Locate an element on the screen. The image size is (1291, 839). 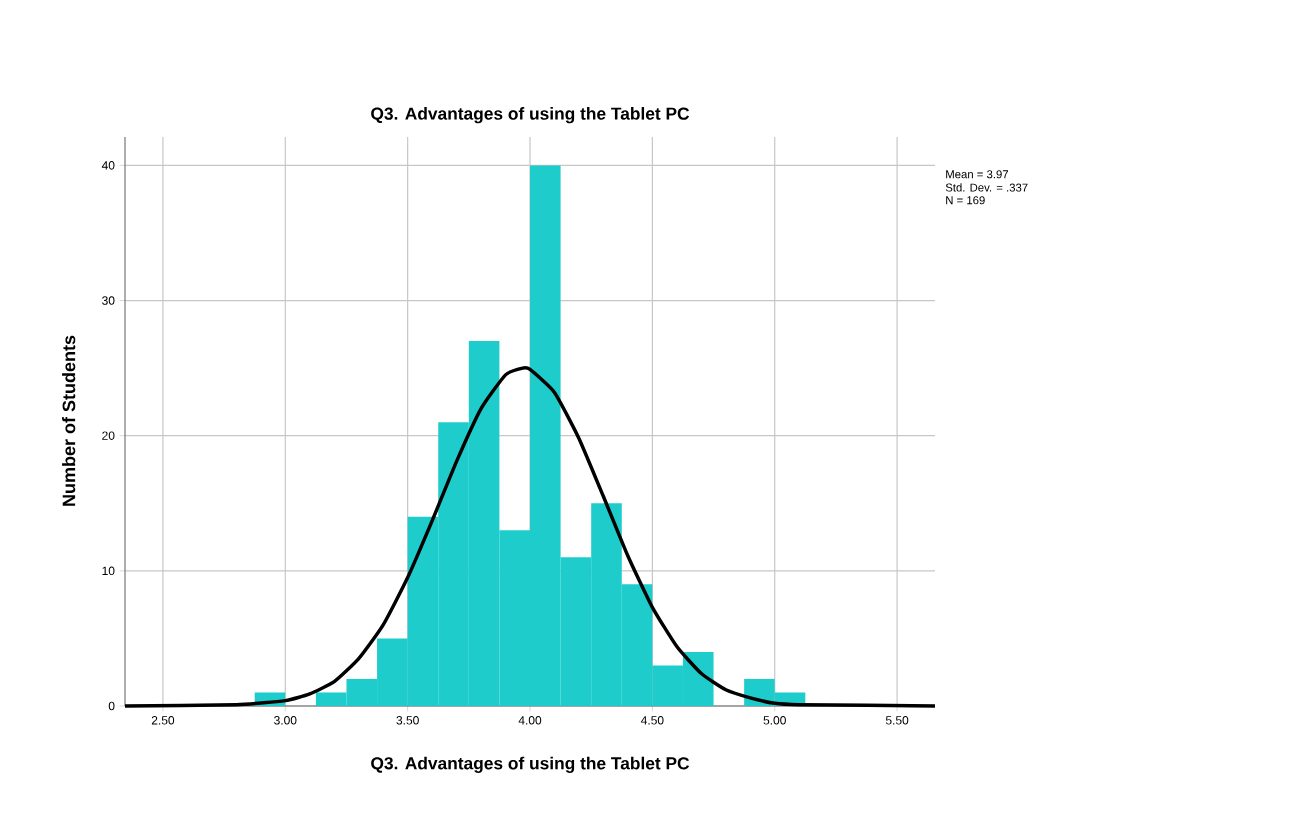
y-tick-label: 10 is located at coordinates (108, 571).